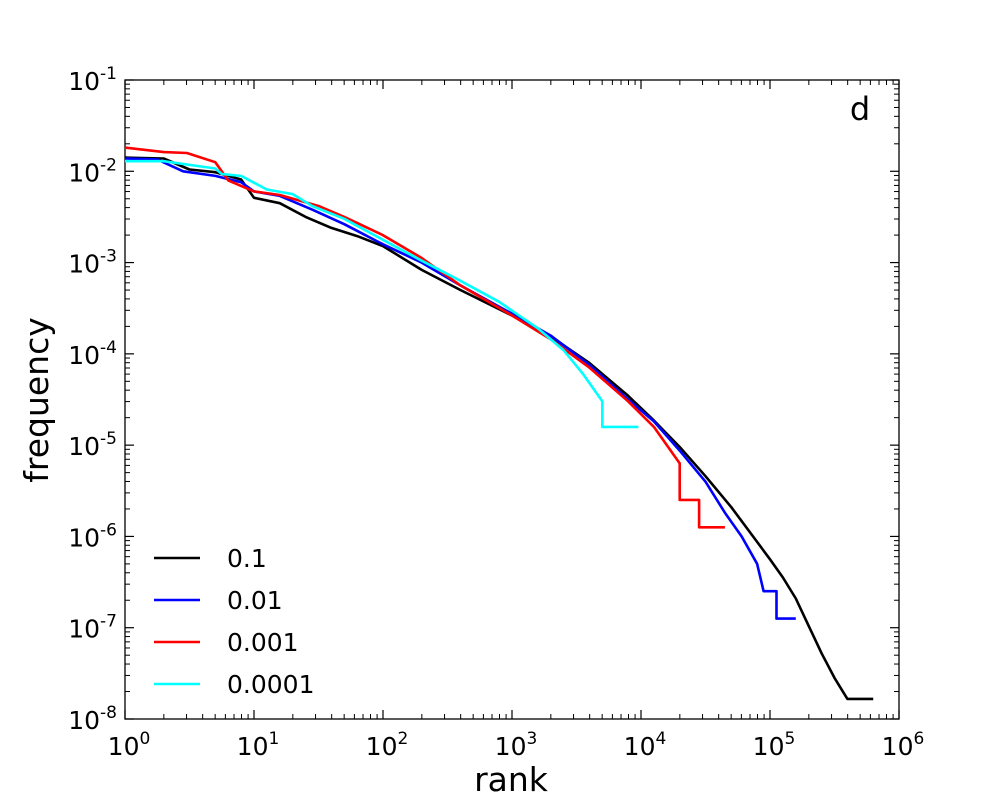 Image resolution: width=1000 pixels, height=800 pixels. What do you see at coordinates (92, 536) in the screenshot?
I see `y-tick-label: 10⁻⁶` at bounding box center [92, 536].